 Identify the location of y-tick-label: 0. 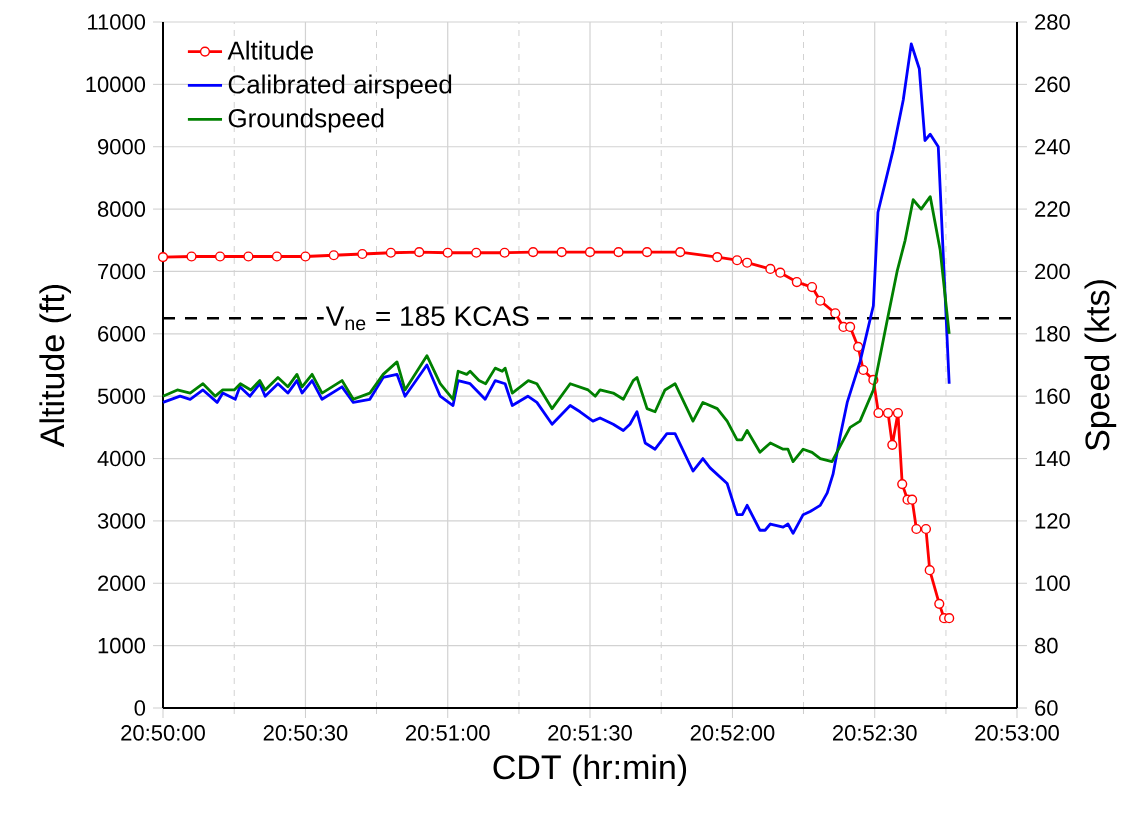
(140, 708).